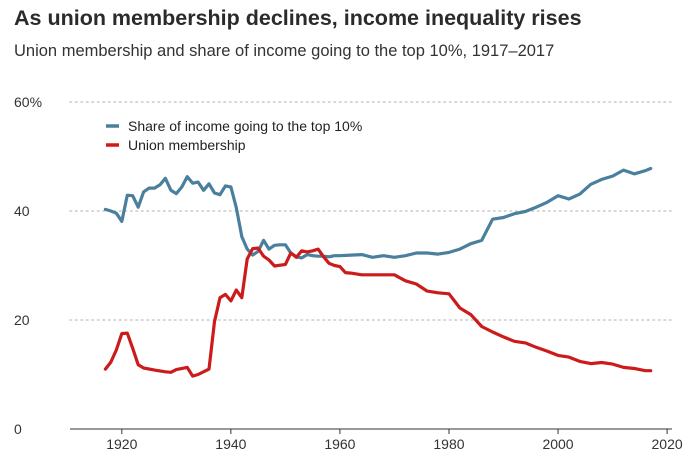  I want to click on y-axis-ticks: 0 20 40 60%, so click(28, 265).